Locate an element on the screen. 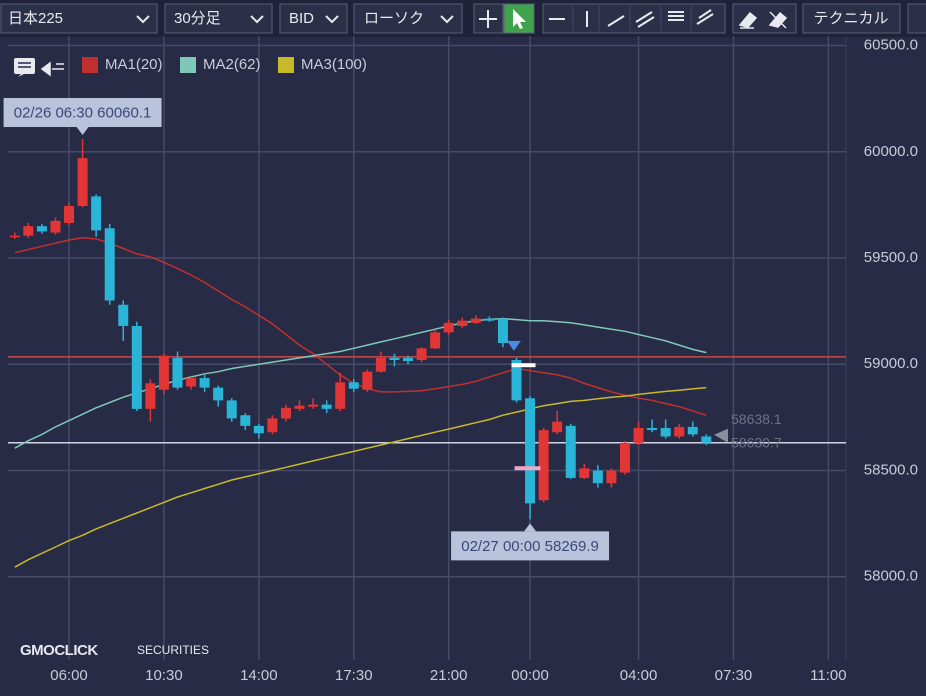 This screenshot has height=696, width=926. y-tick-label: 58500.0 is located at coordinates (891, 469).